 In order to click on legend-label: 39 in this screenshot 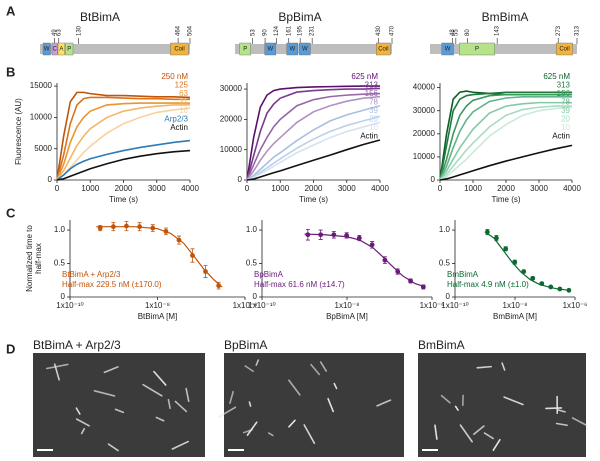, I will do `click(565, 110)`.